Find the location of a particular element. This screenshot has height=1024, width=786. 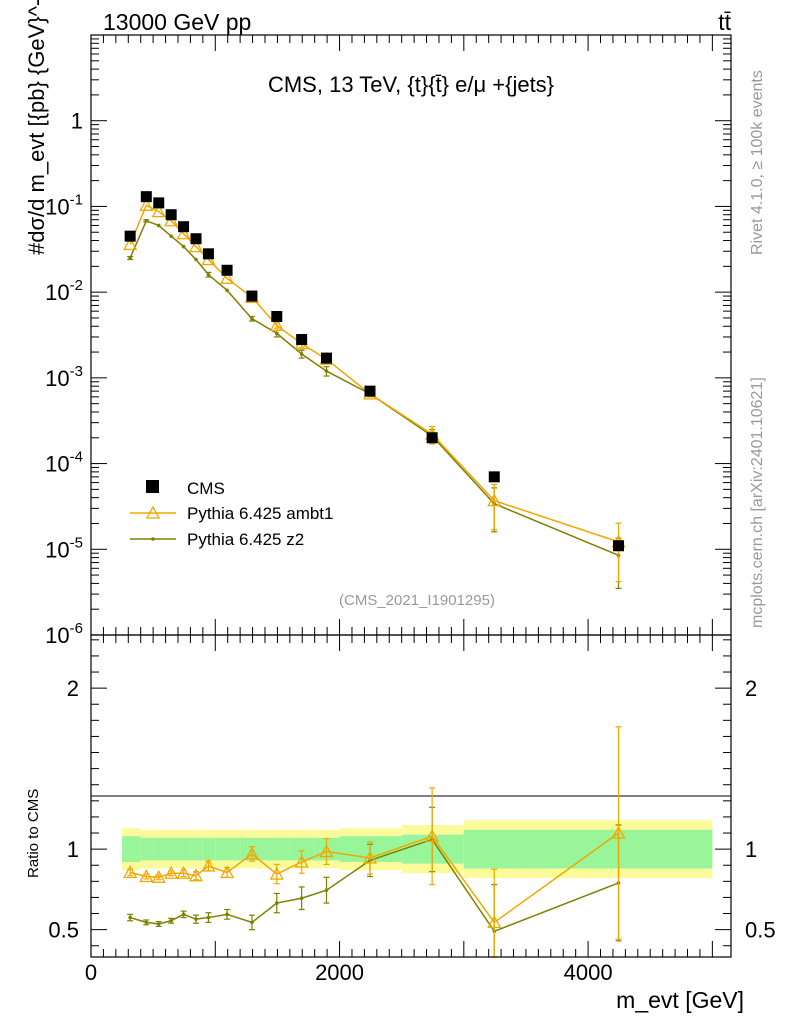

legend-marker-cms is located at coordinates (152, 486).